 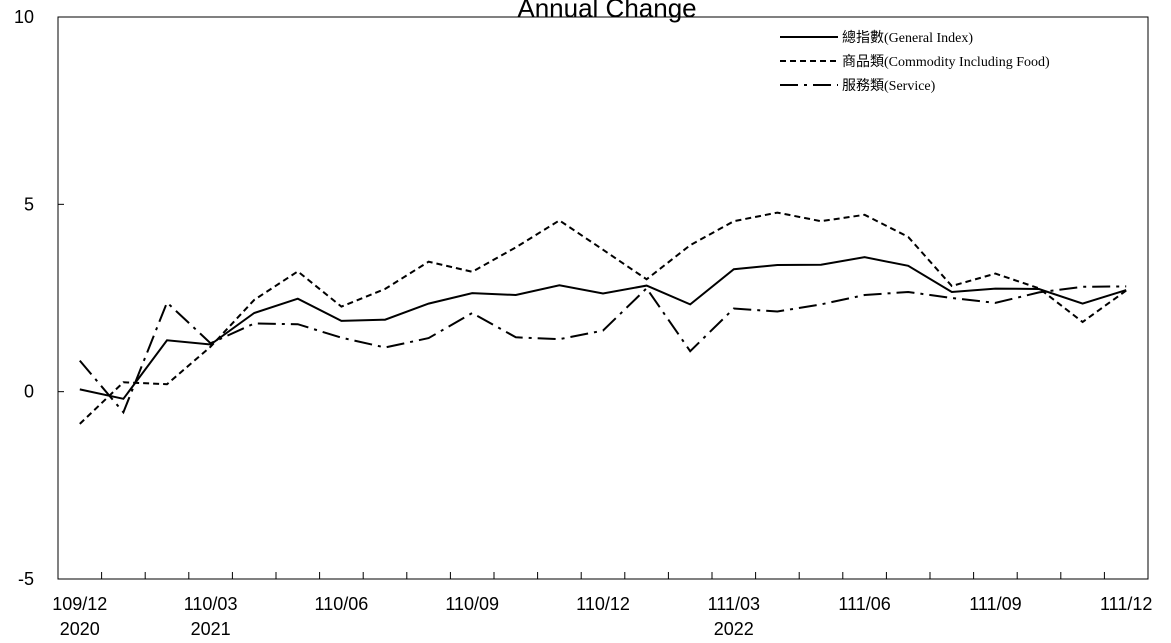 What do you see at coordinates (211, 604) in the screenshot?
I see `x-tick-label: 110/03` at bounding box center [211, 604].